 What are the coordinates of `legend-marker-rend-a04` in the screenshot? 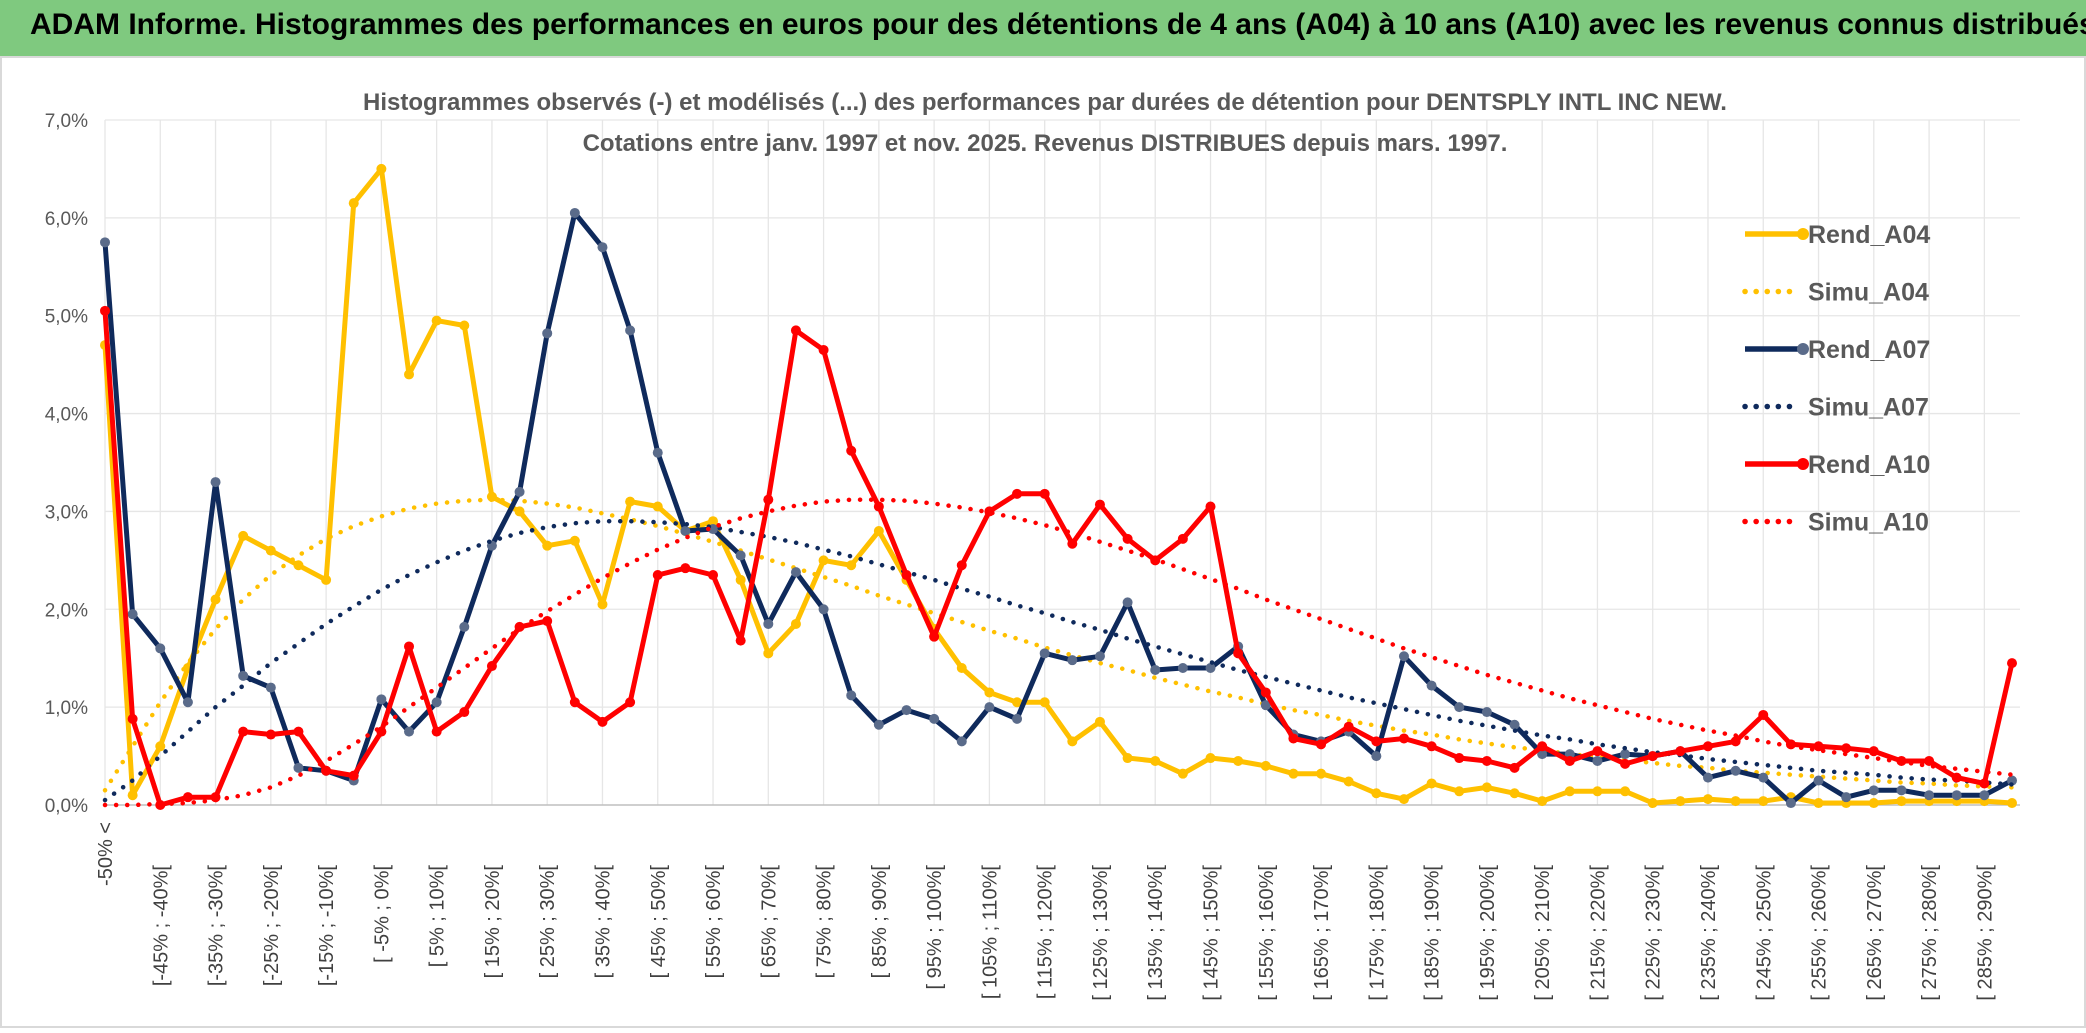 It's located at (1803, 234).